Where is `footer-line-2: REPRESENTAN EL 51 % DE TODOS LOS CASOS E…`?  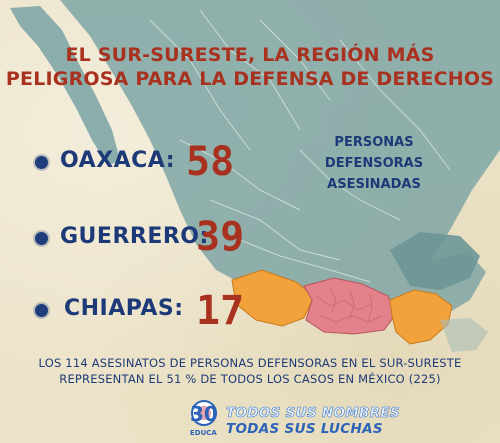 footer-line-2: REPRESENTAN EL 51 % DE TODOS LOS CASOS E… is located at coordinates (250, 379).